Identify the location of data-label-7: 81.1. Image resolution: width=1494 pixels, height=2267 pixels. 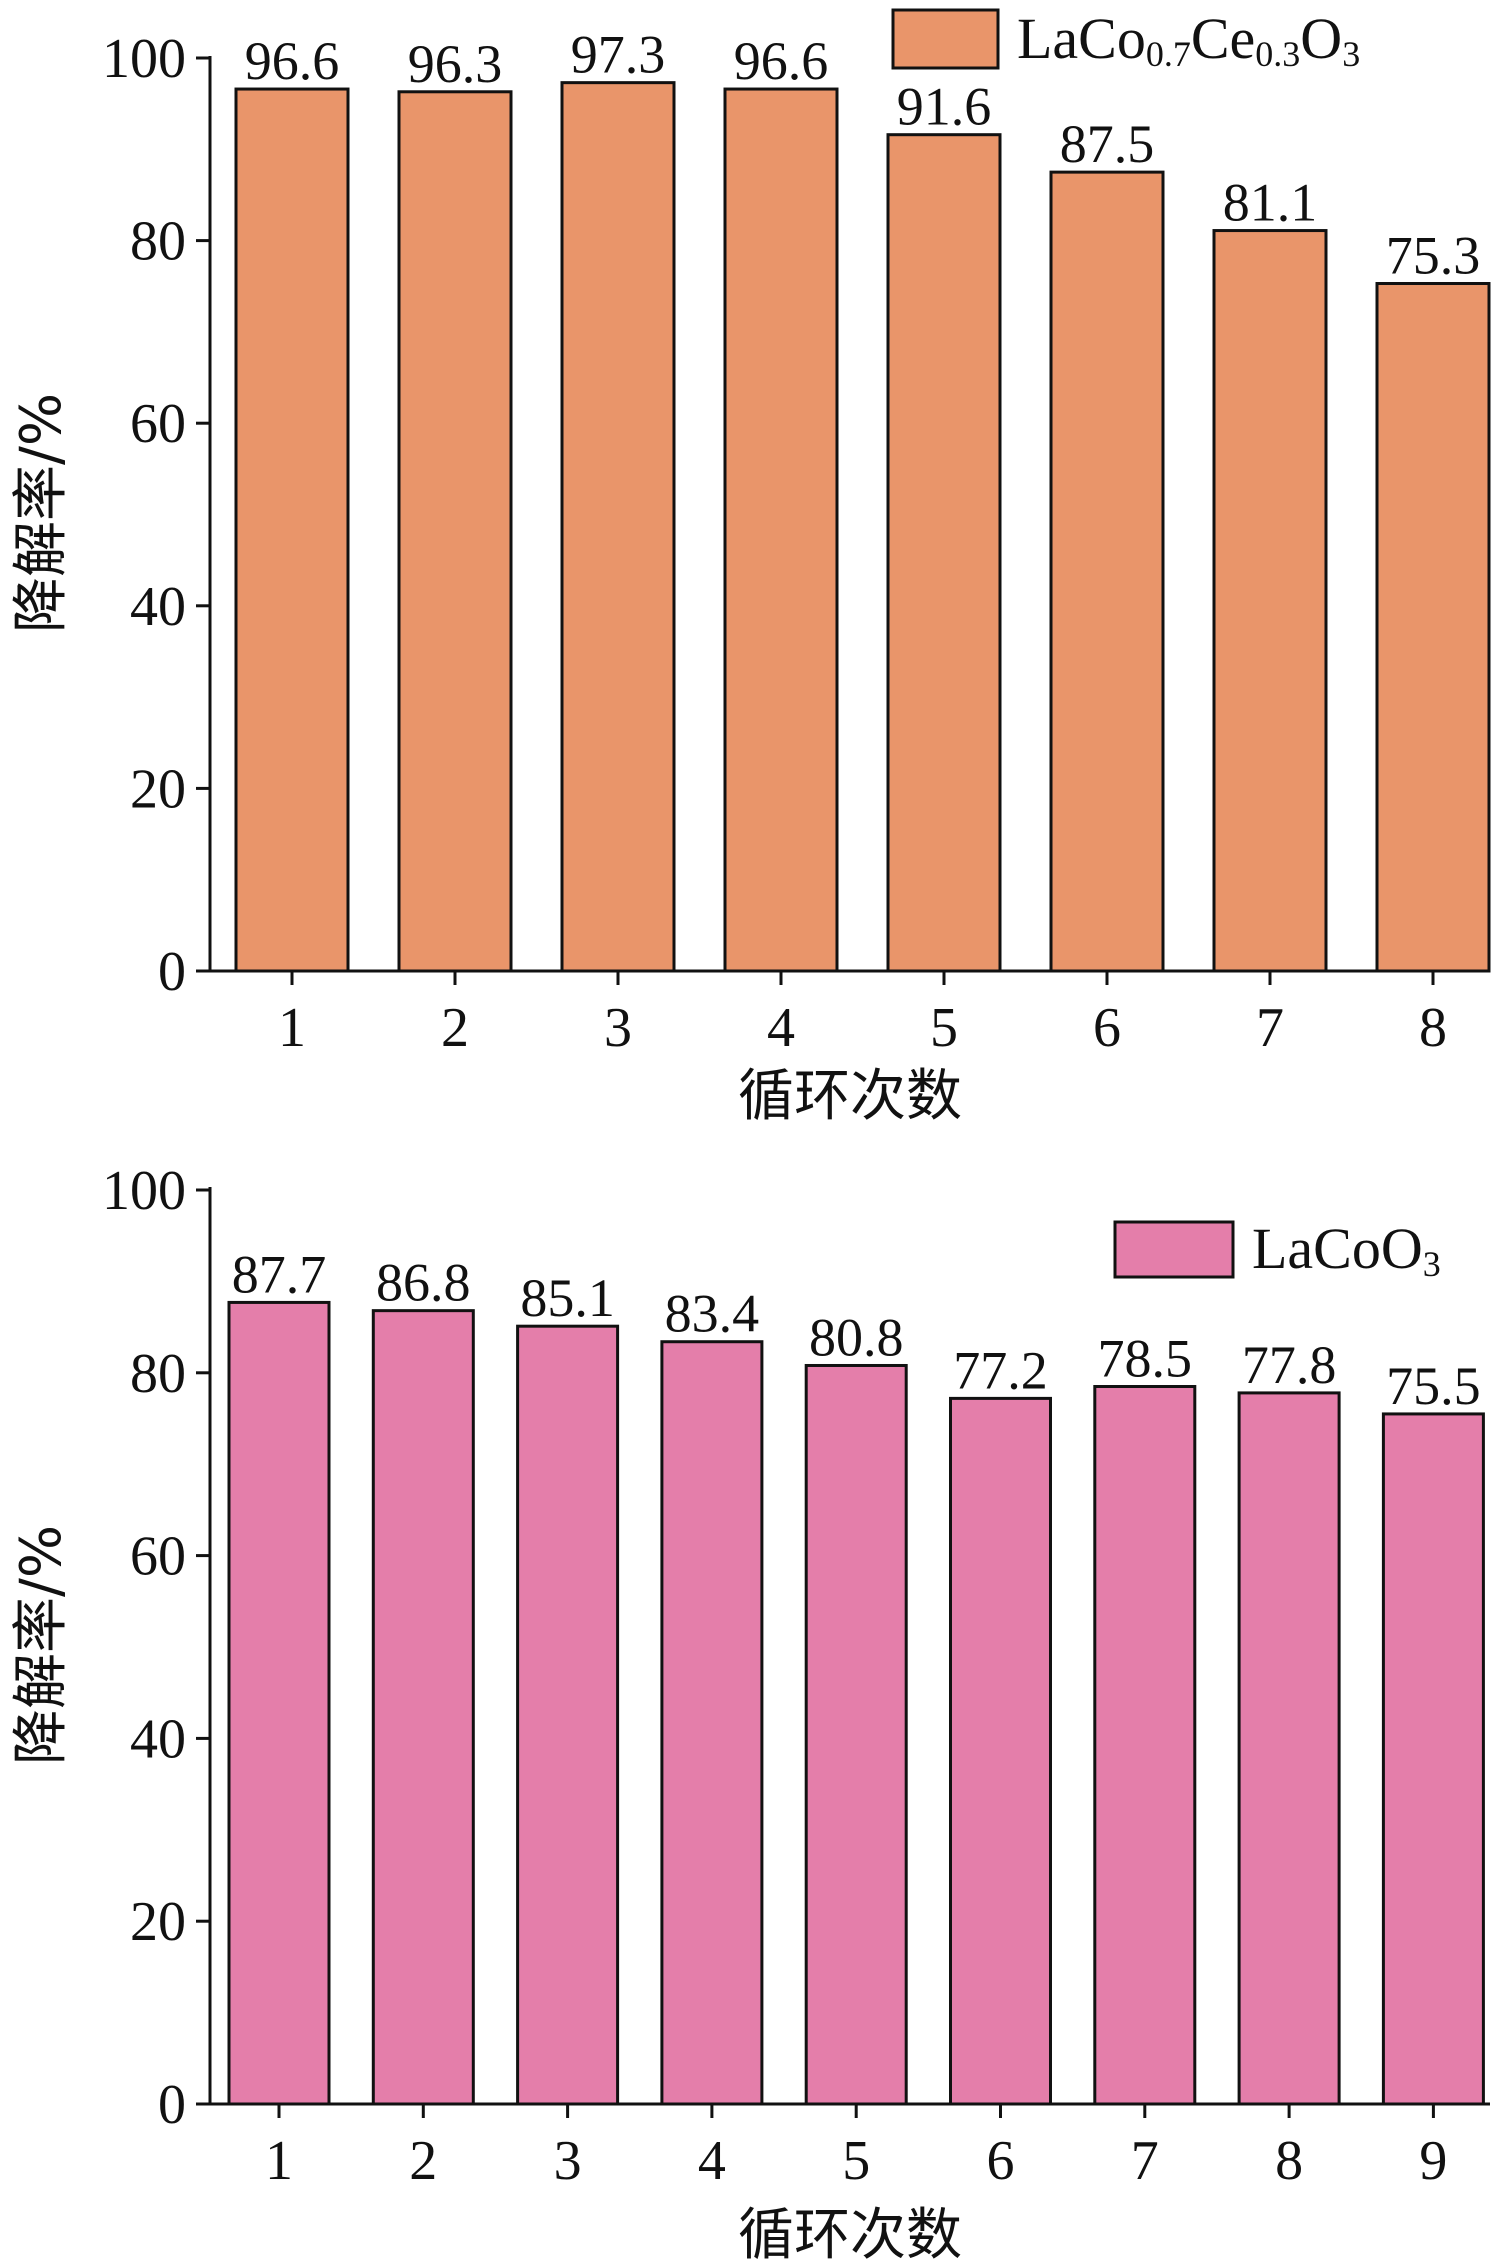
(1270, 203).